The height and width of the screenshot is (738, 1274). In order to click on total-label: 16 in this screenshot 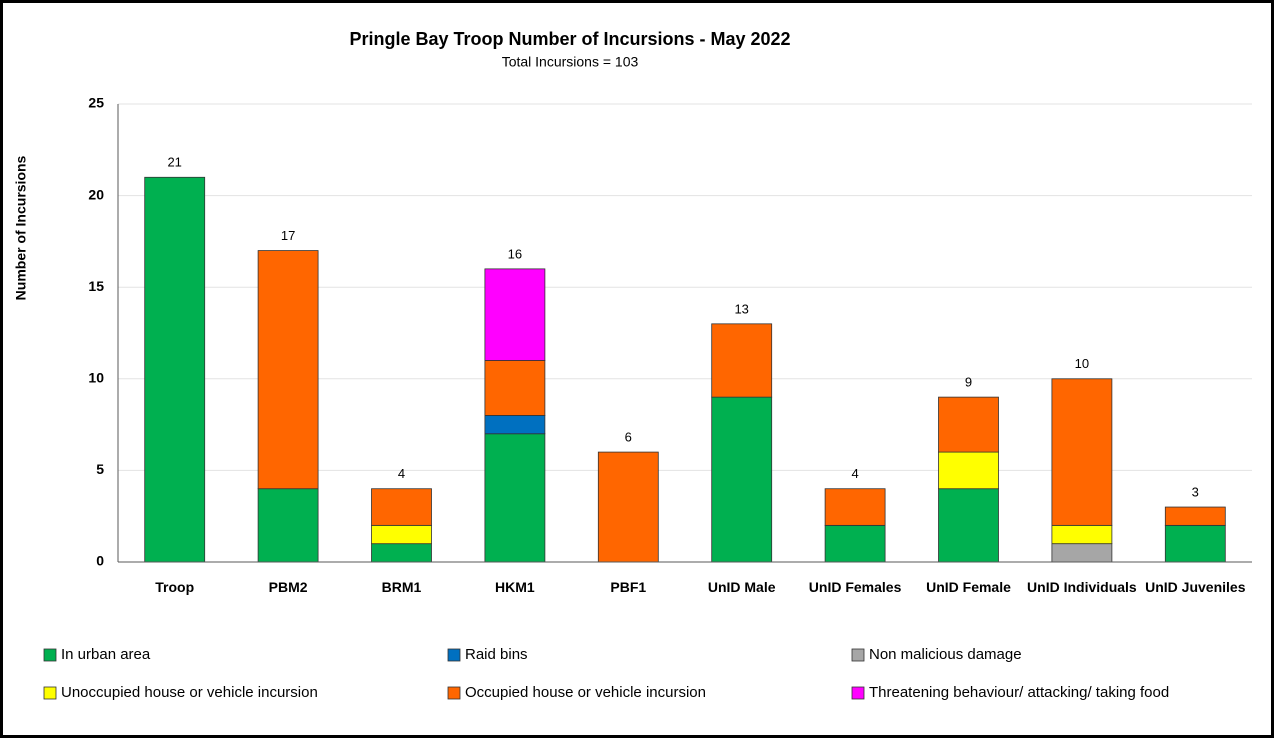, I will do `click(515, 253)`.